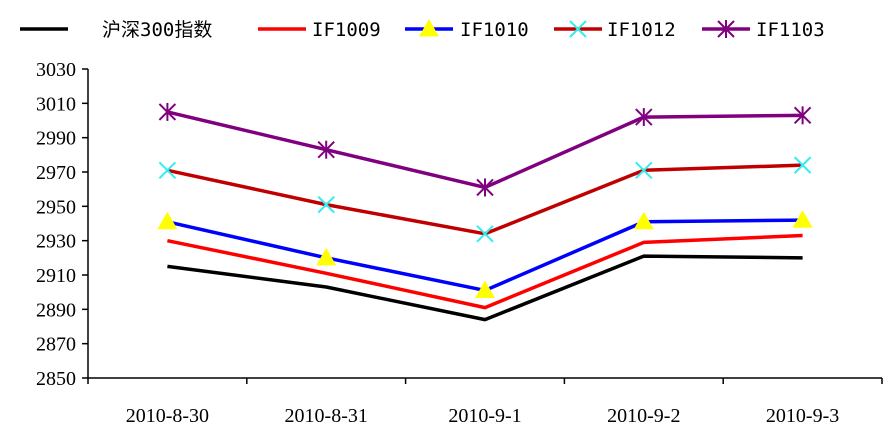 The width and height of the screenshot is (888, 438). Describe the element at coordinates (56, 173) in the screenshot. I see `y-tick-label: 2970` at that location.